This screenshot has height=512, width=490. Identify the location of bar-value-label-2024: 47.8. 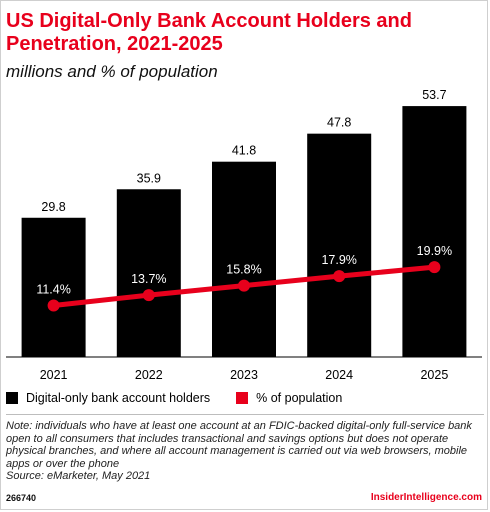
(339, 123).